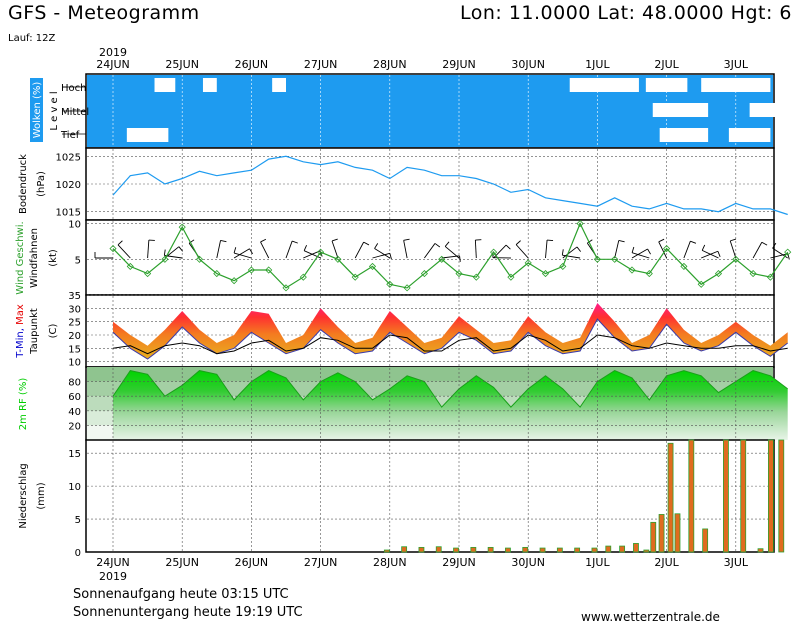 This screenshot has height=625, width=800. I want to click on cloud-gridlines, so click(424, 111).